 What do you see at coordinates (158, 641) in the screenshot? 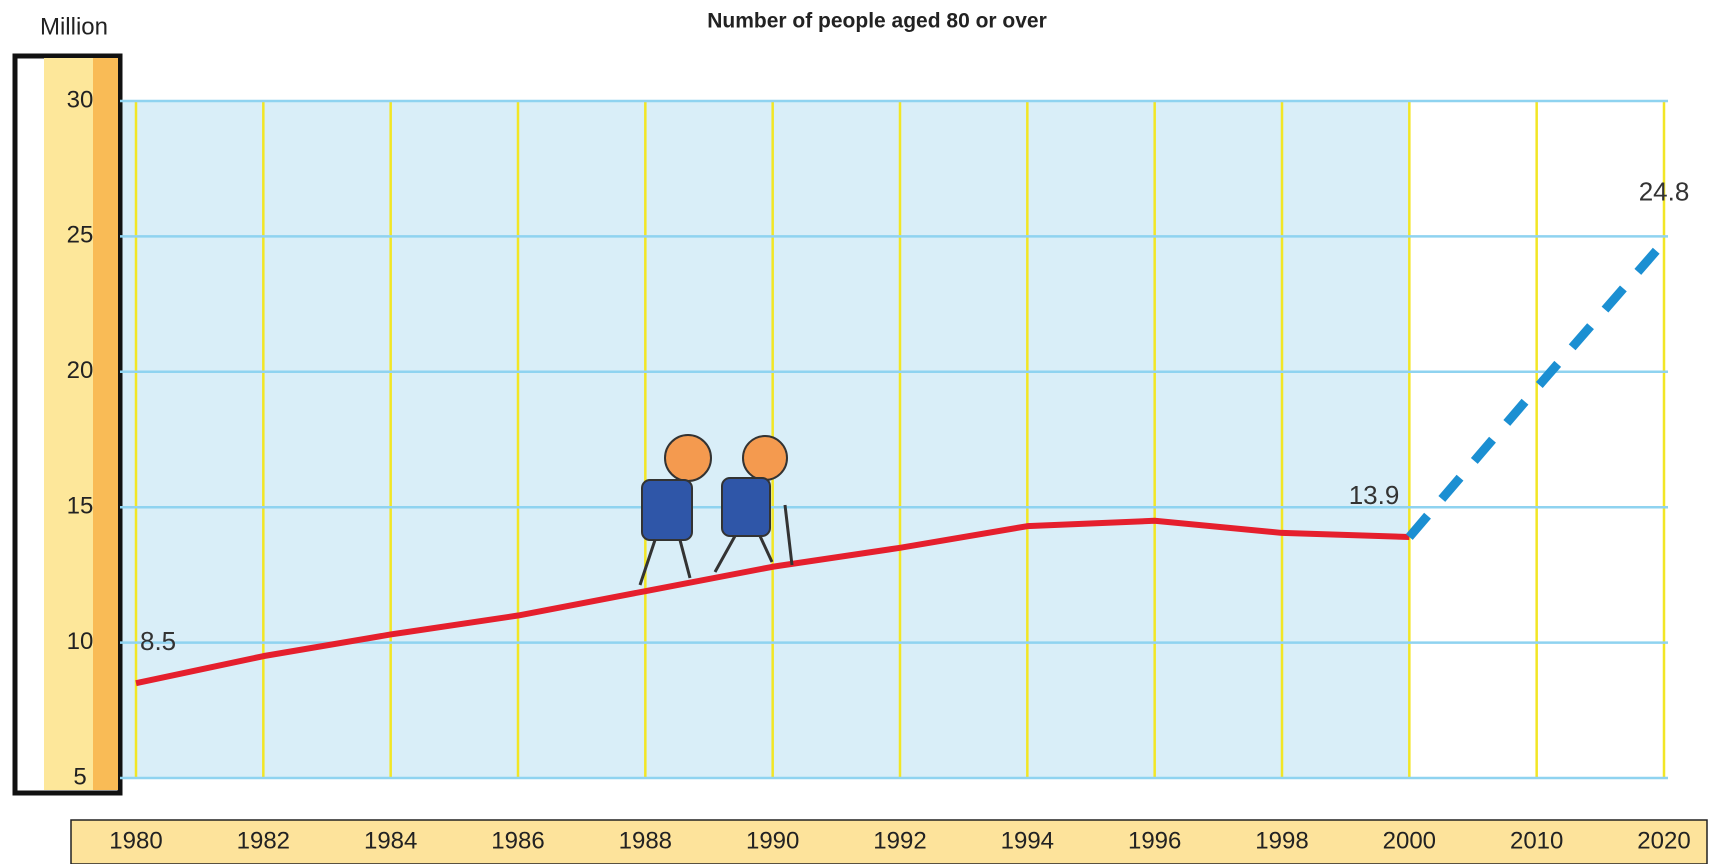
I see `value-label: 8.5` at bounding box center [158, 641].